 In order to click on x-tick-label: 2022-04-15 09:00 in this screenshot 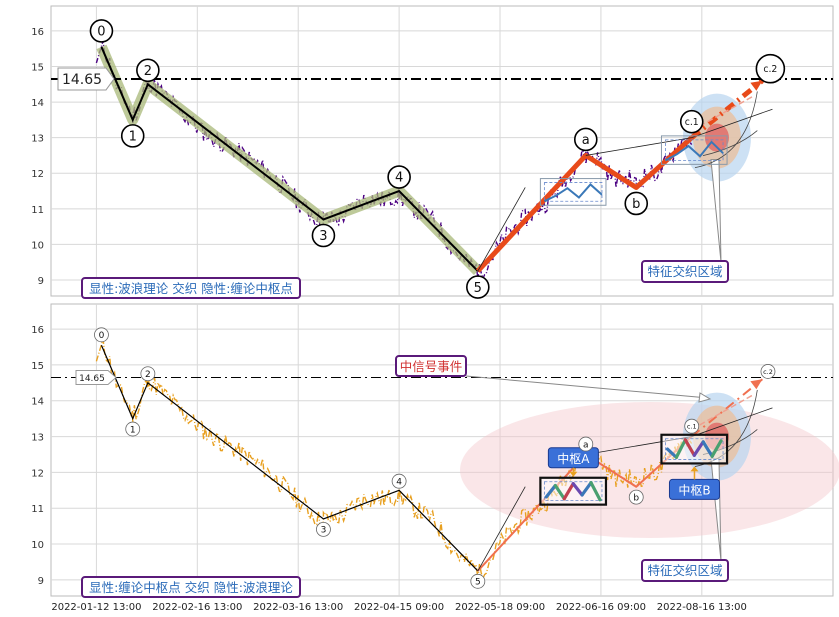, I will do `click(399, 607)`.